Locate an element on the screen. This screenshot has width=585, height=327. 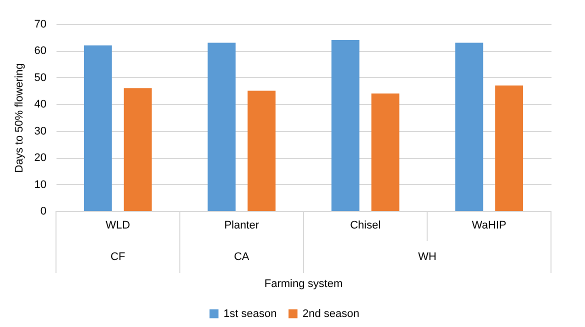
text: WH is located at coordinates (427, 257).